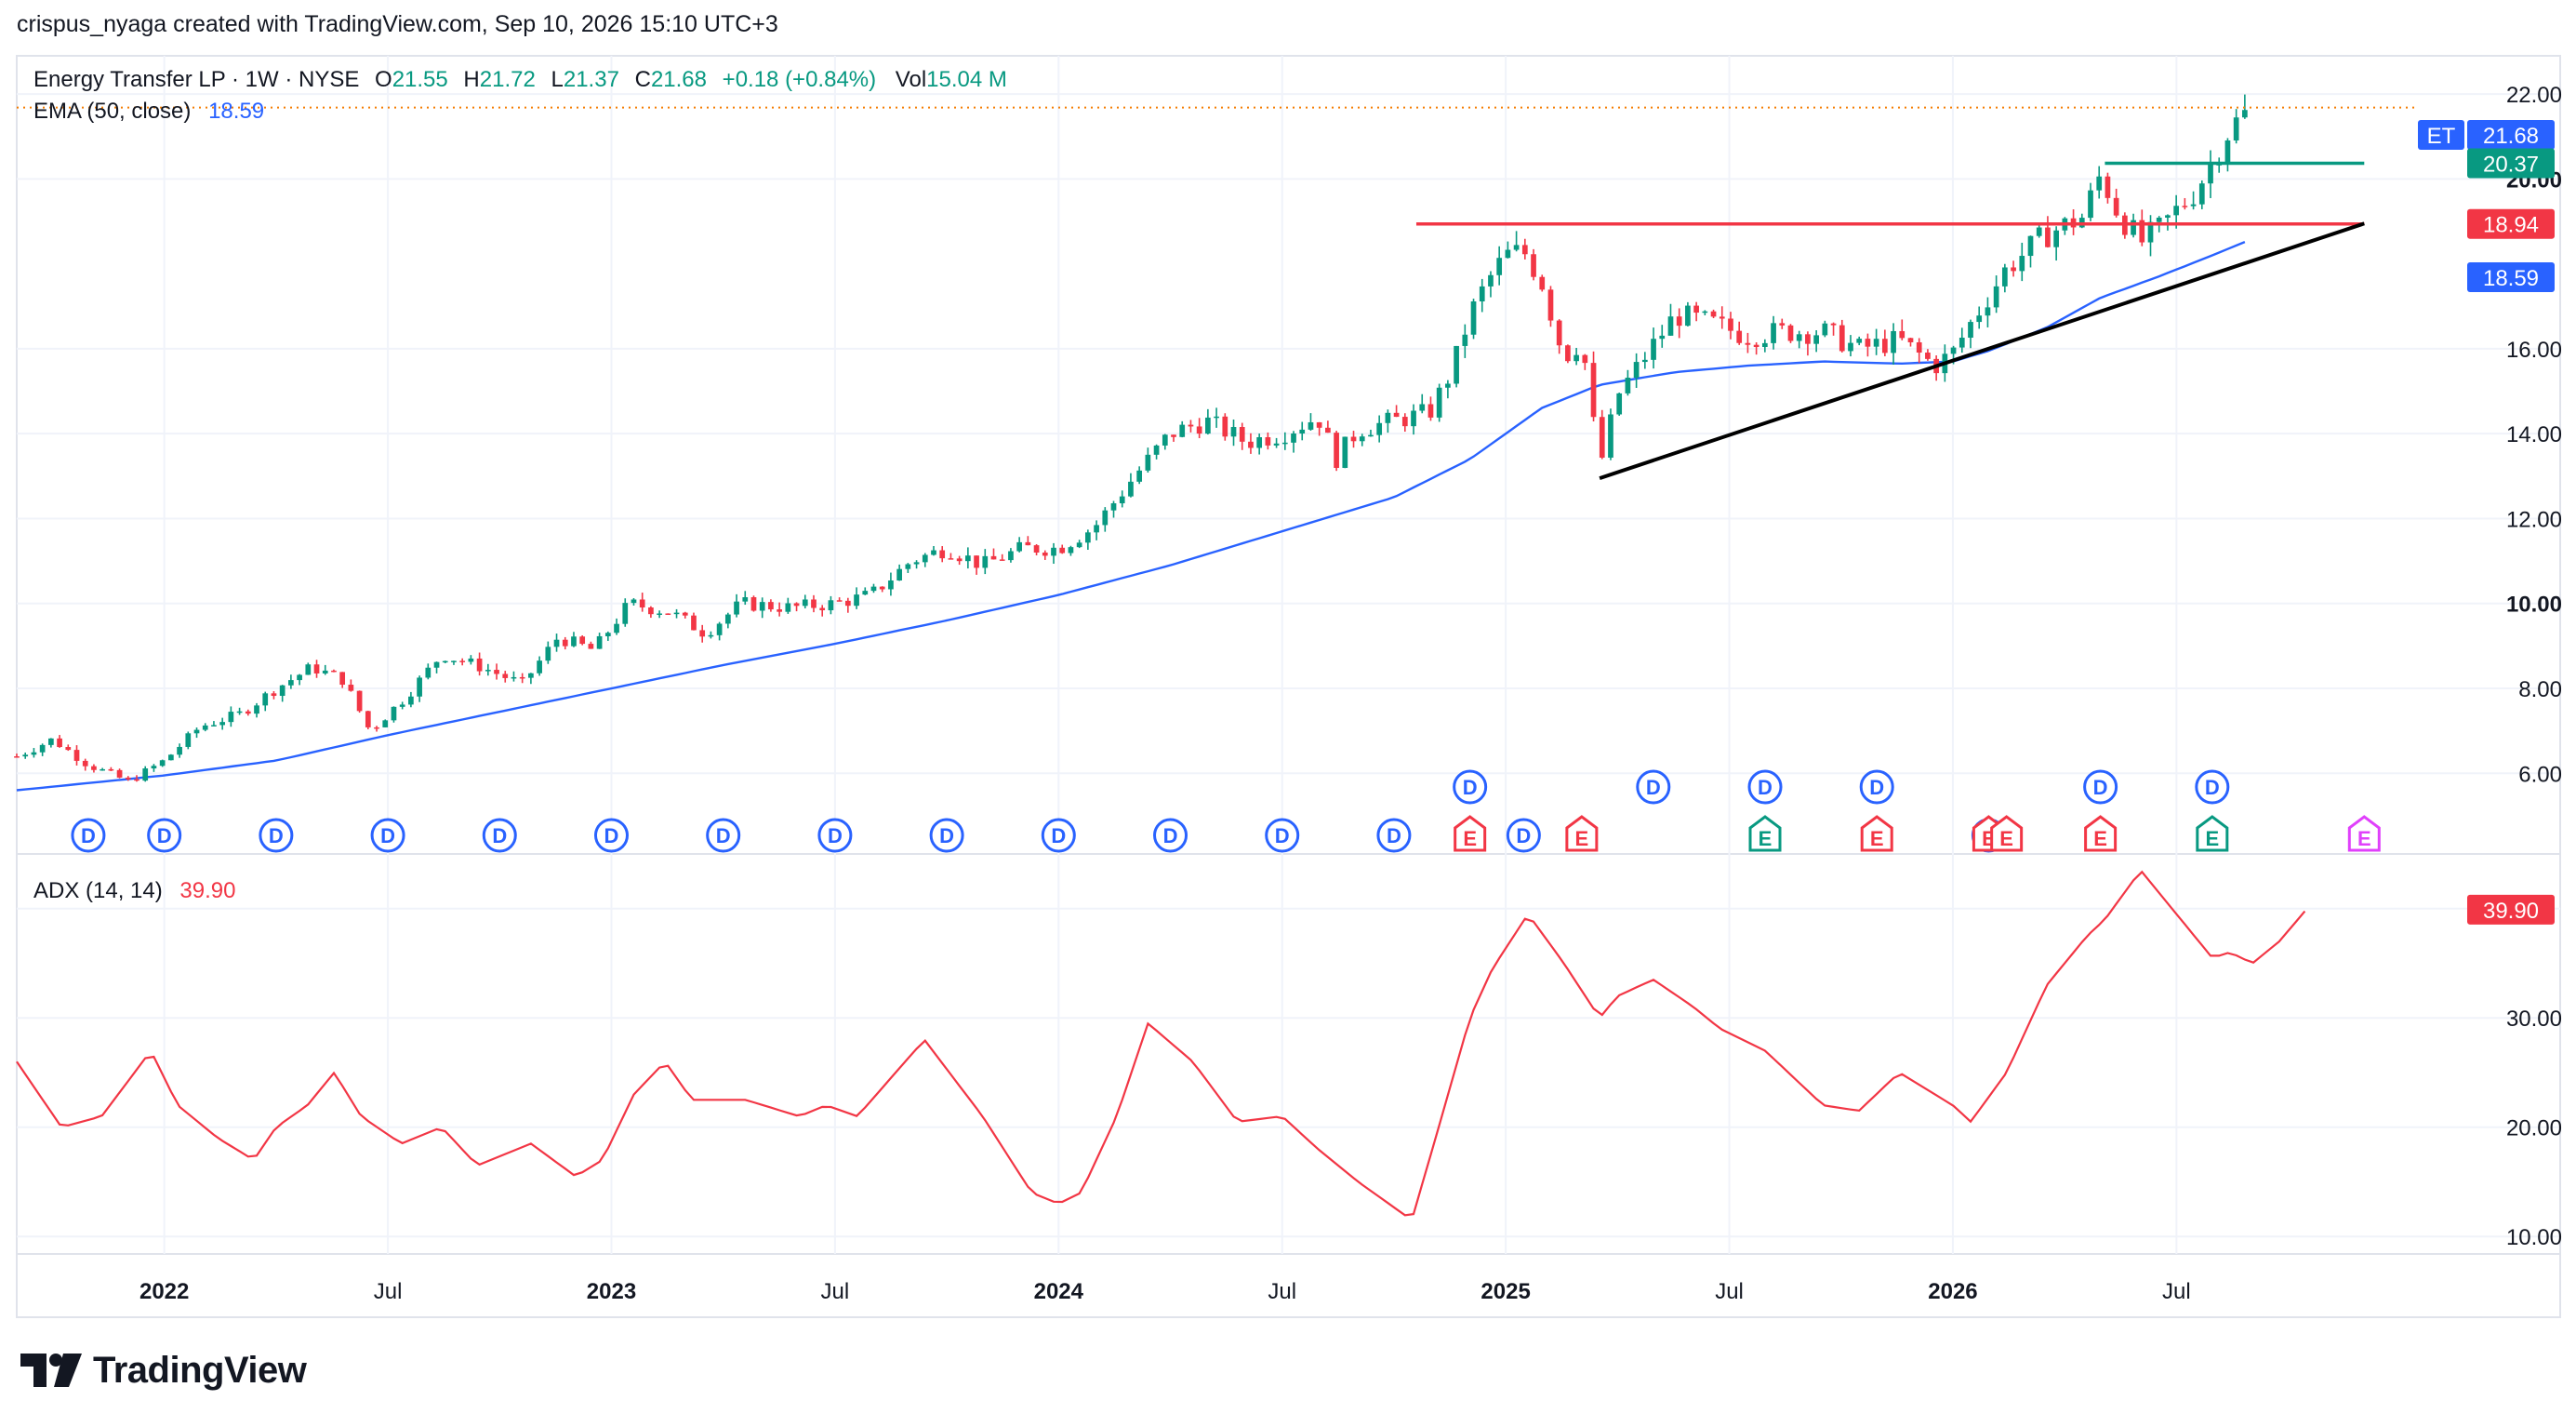  I want to click on symbol-badge-label: ET, so click(2441, 136).